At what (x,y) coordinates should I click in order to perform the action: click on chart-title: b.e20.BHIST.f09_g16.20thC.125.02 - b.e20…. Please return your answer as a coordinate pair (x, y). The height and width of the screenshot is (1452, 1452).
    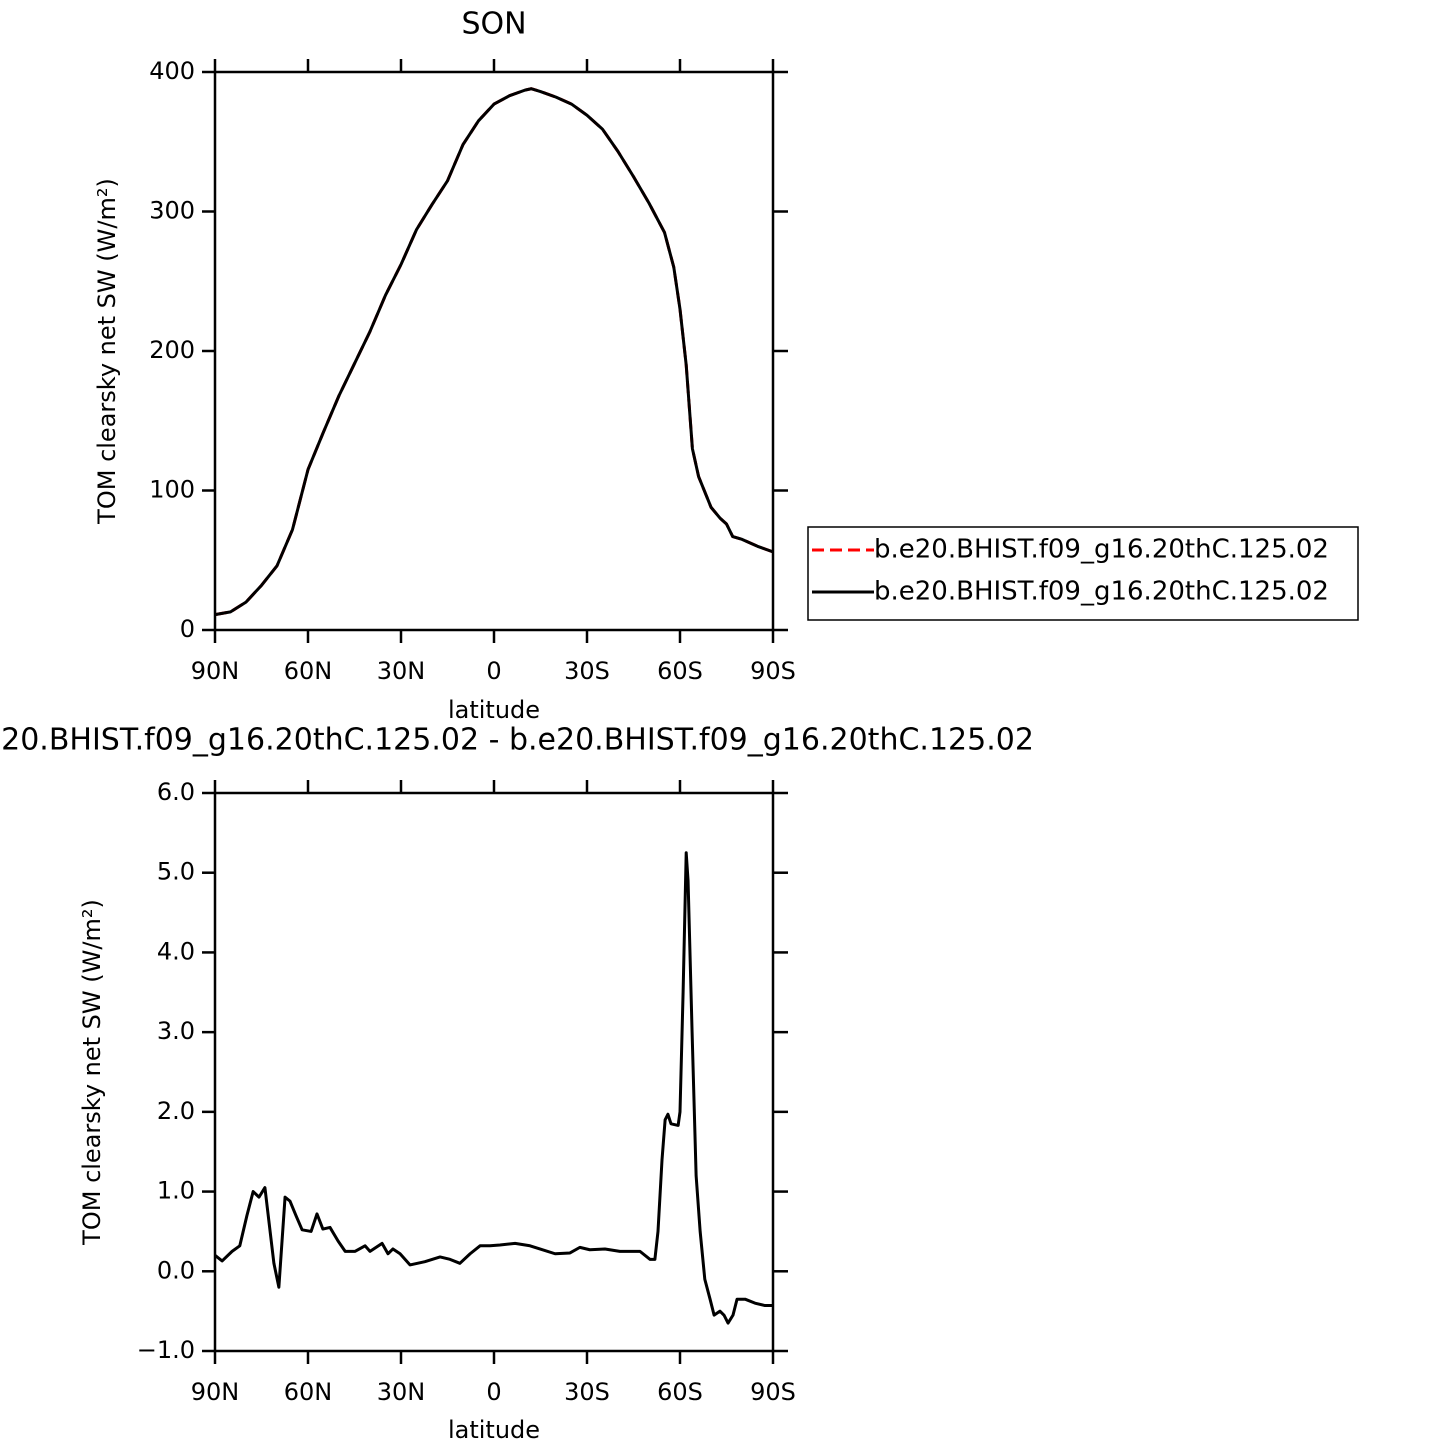
    Looking at the image, I should click on (517, 740).